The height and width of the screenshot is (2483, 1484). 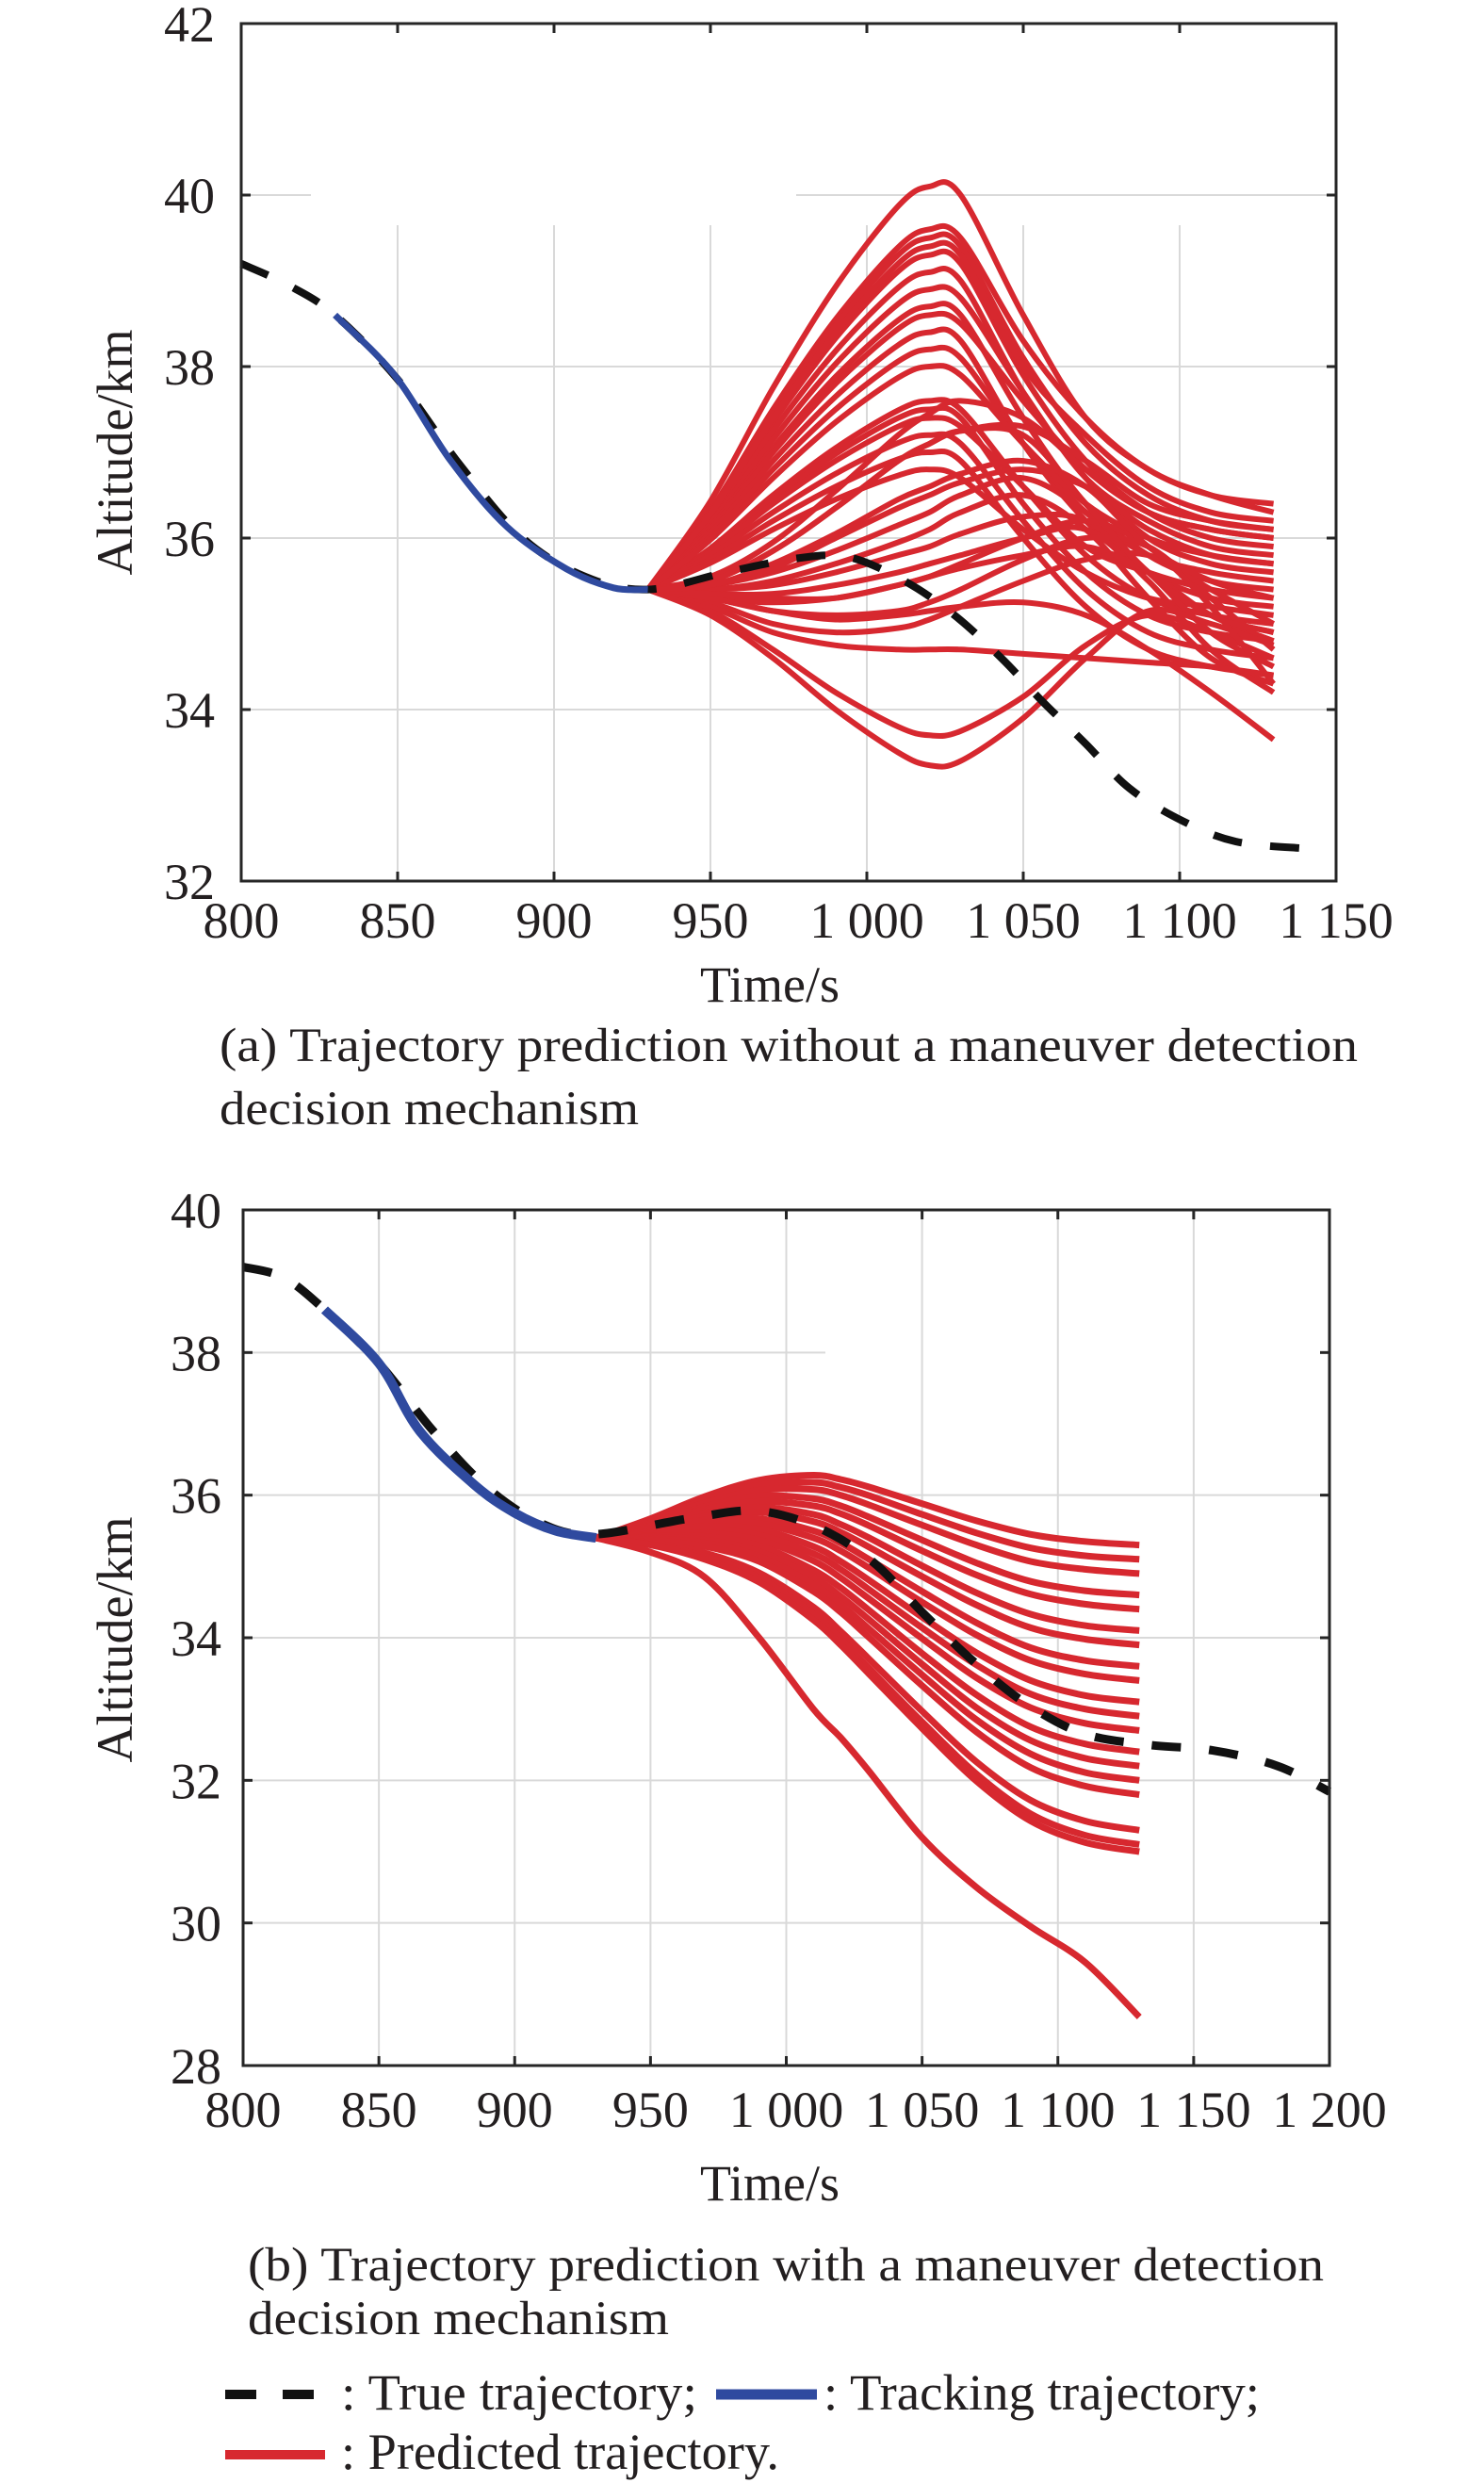 I want to click on x-axis-label-a: Time/s, so click(x=770, y=984).